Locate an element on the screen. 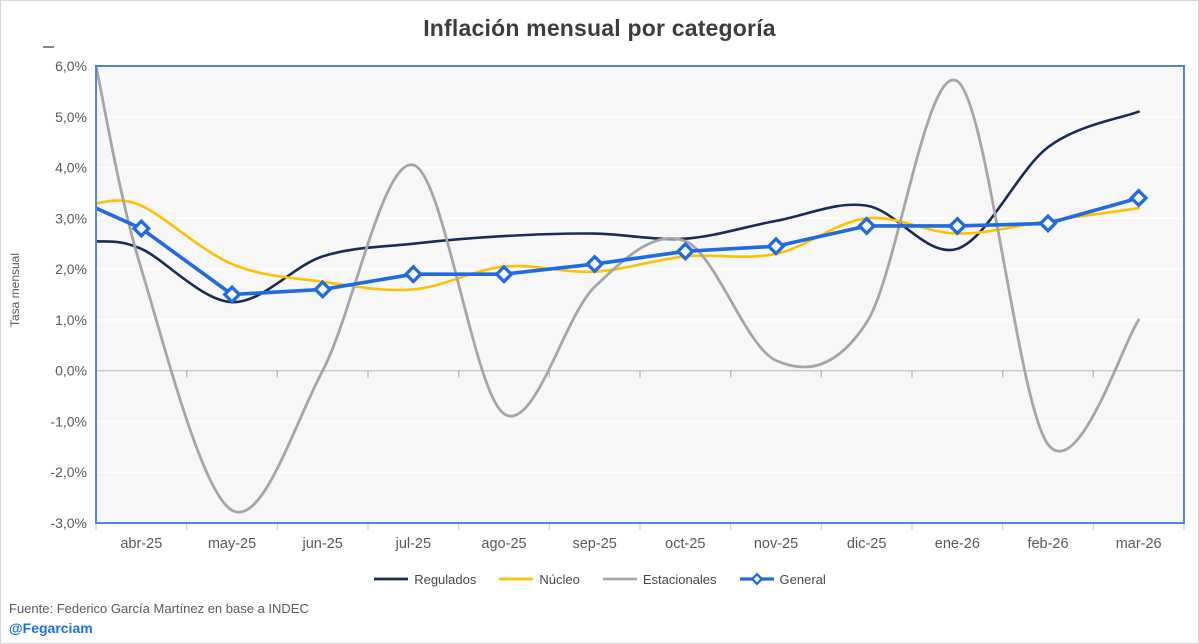 The width and height of the screenshot is (1199, 644). y-tick-label: 4,0% is located at coordinates (71, 168).